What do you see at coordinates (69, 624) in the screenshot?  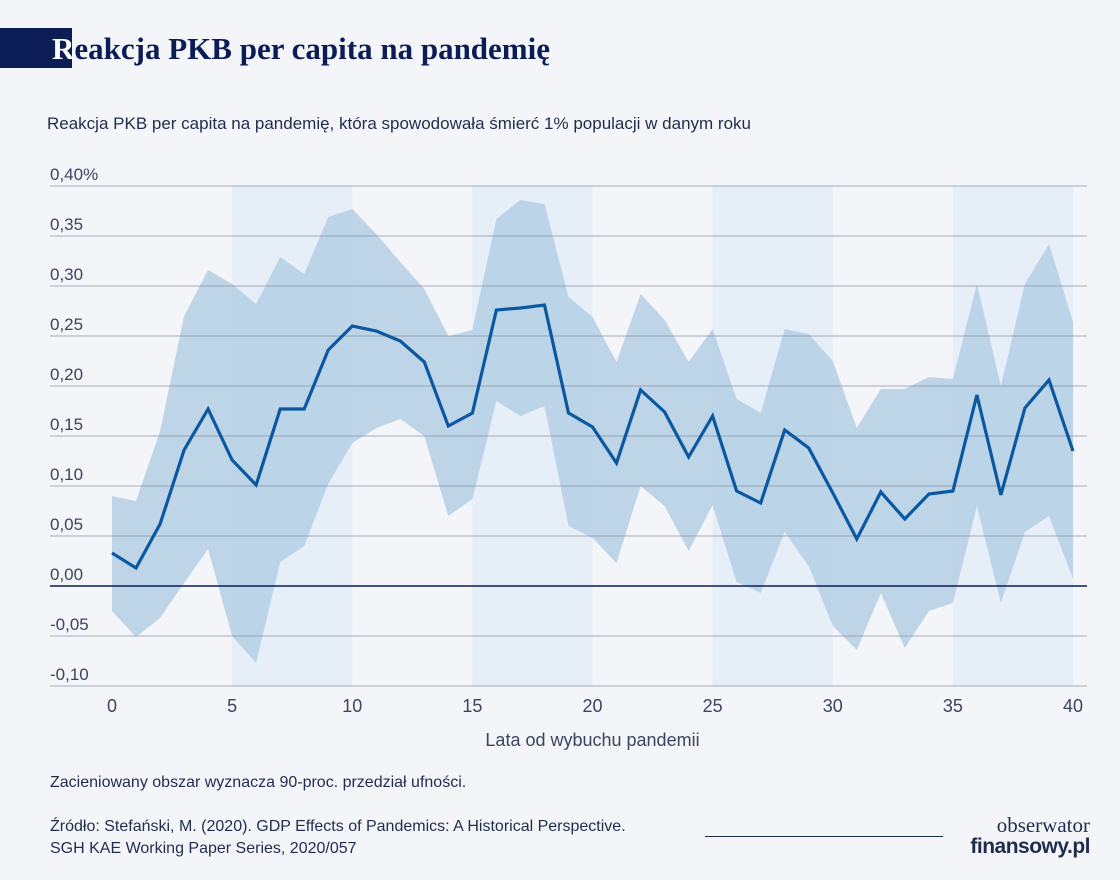 I see `y-tick-label: -0,05` at bounding box center [69, 624].